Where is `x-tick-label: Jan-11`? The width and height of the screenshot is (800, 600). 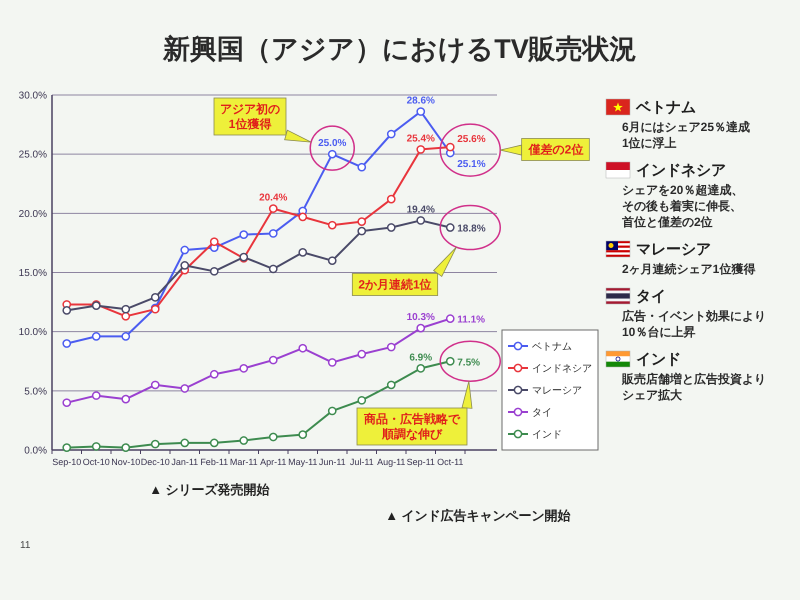 x-tick-label: Jan-11 is located at coordinates (184, 462).